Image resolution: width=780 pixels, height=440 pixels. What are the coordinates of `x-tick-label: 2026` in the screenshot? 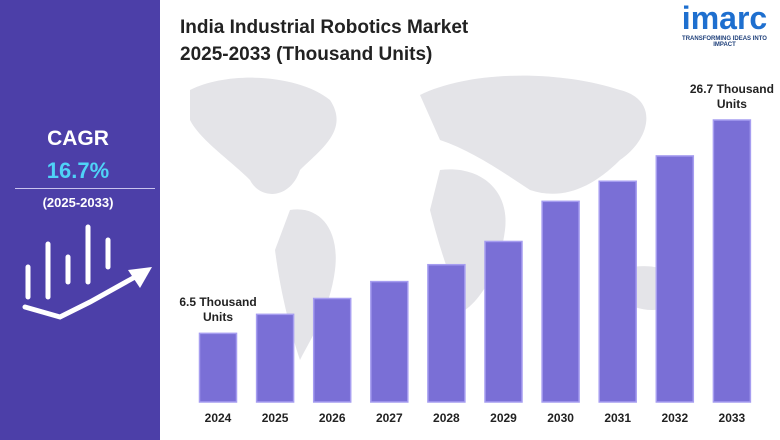 It's located at (332, 418).